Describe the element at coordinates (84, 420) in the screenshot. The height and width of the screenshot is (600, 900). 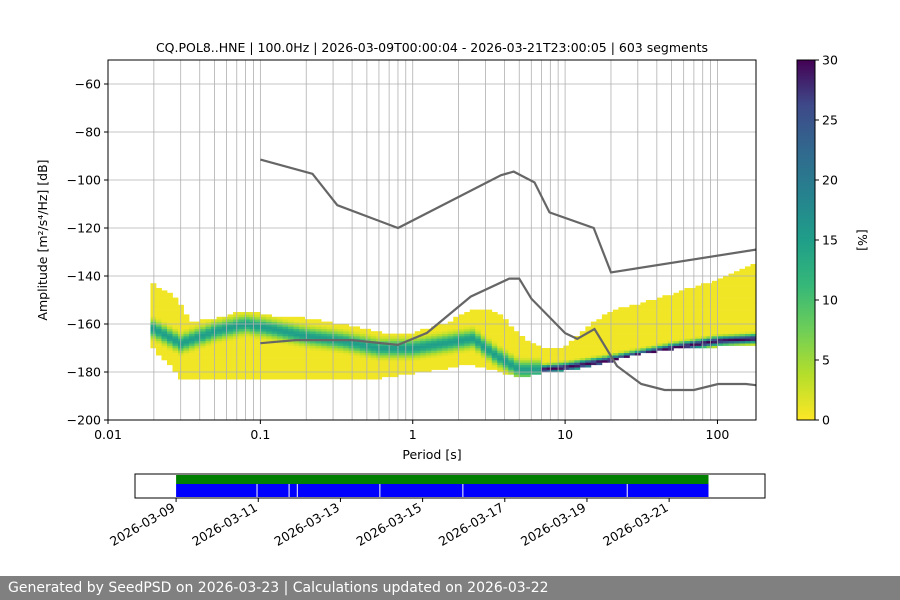
I see `y-tick-label: −200` at that location.